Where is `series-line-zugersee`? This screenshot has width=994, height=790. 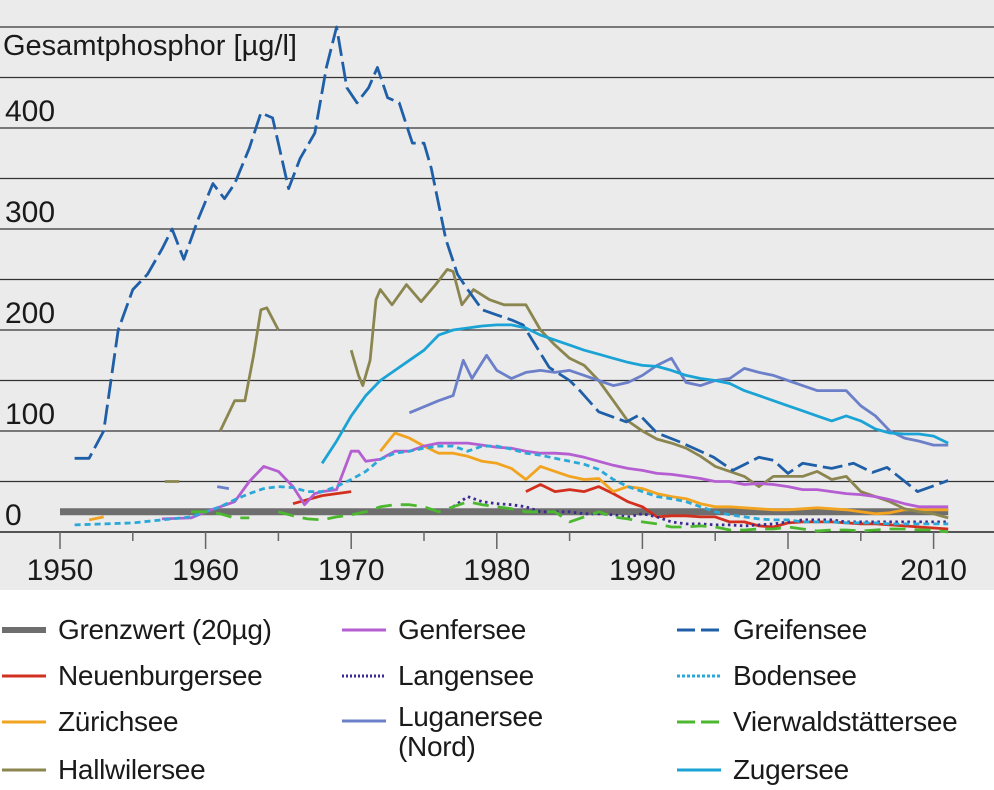 series-line-zugersee is located at coordinates (634, 394).